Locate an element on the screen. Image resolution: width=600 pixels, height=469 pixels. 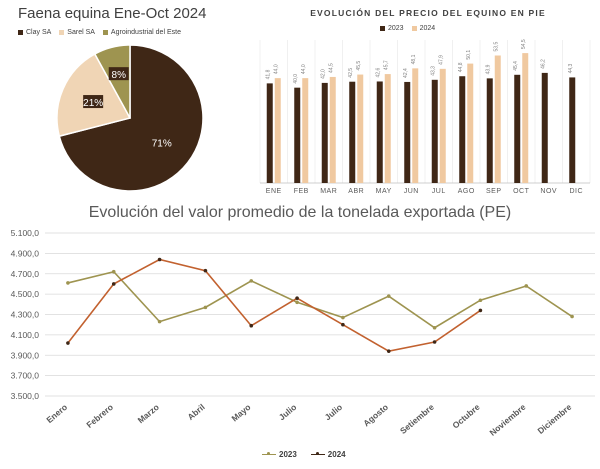
bar-xtick-NOV: NOV is located at coordinates (548, 191).